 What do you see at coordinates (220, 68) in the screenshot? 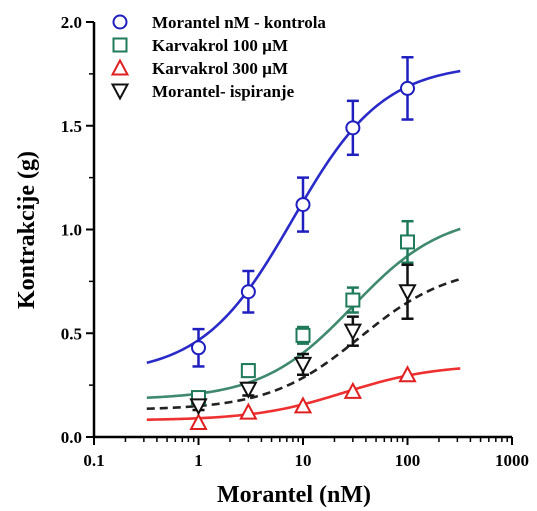
I see `legend-entry: Karvakrol 300 µM` at bounding box center [220, 68].